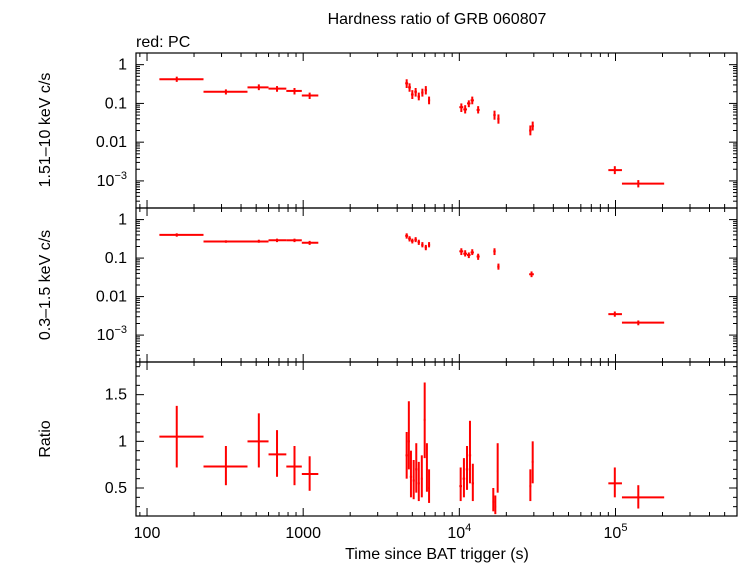 This screenshot has height=566, width=742. Describe the element at coordinates (163, 42) in the screenshot. I see `legend-label: red: PC` at that location.